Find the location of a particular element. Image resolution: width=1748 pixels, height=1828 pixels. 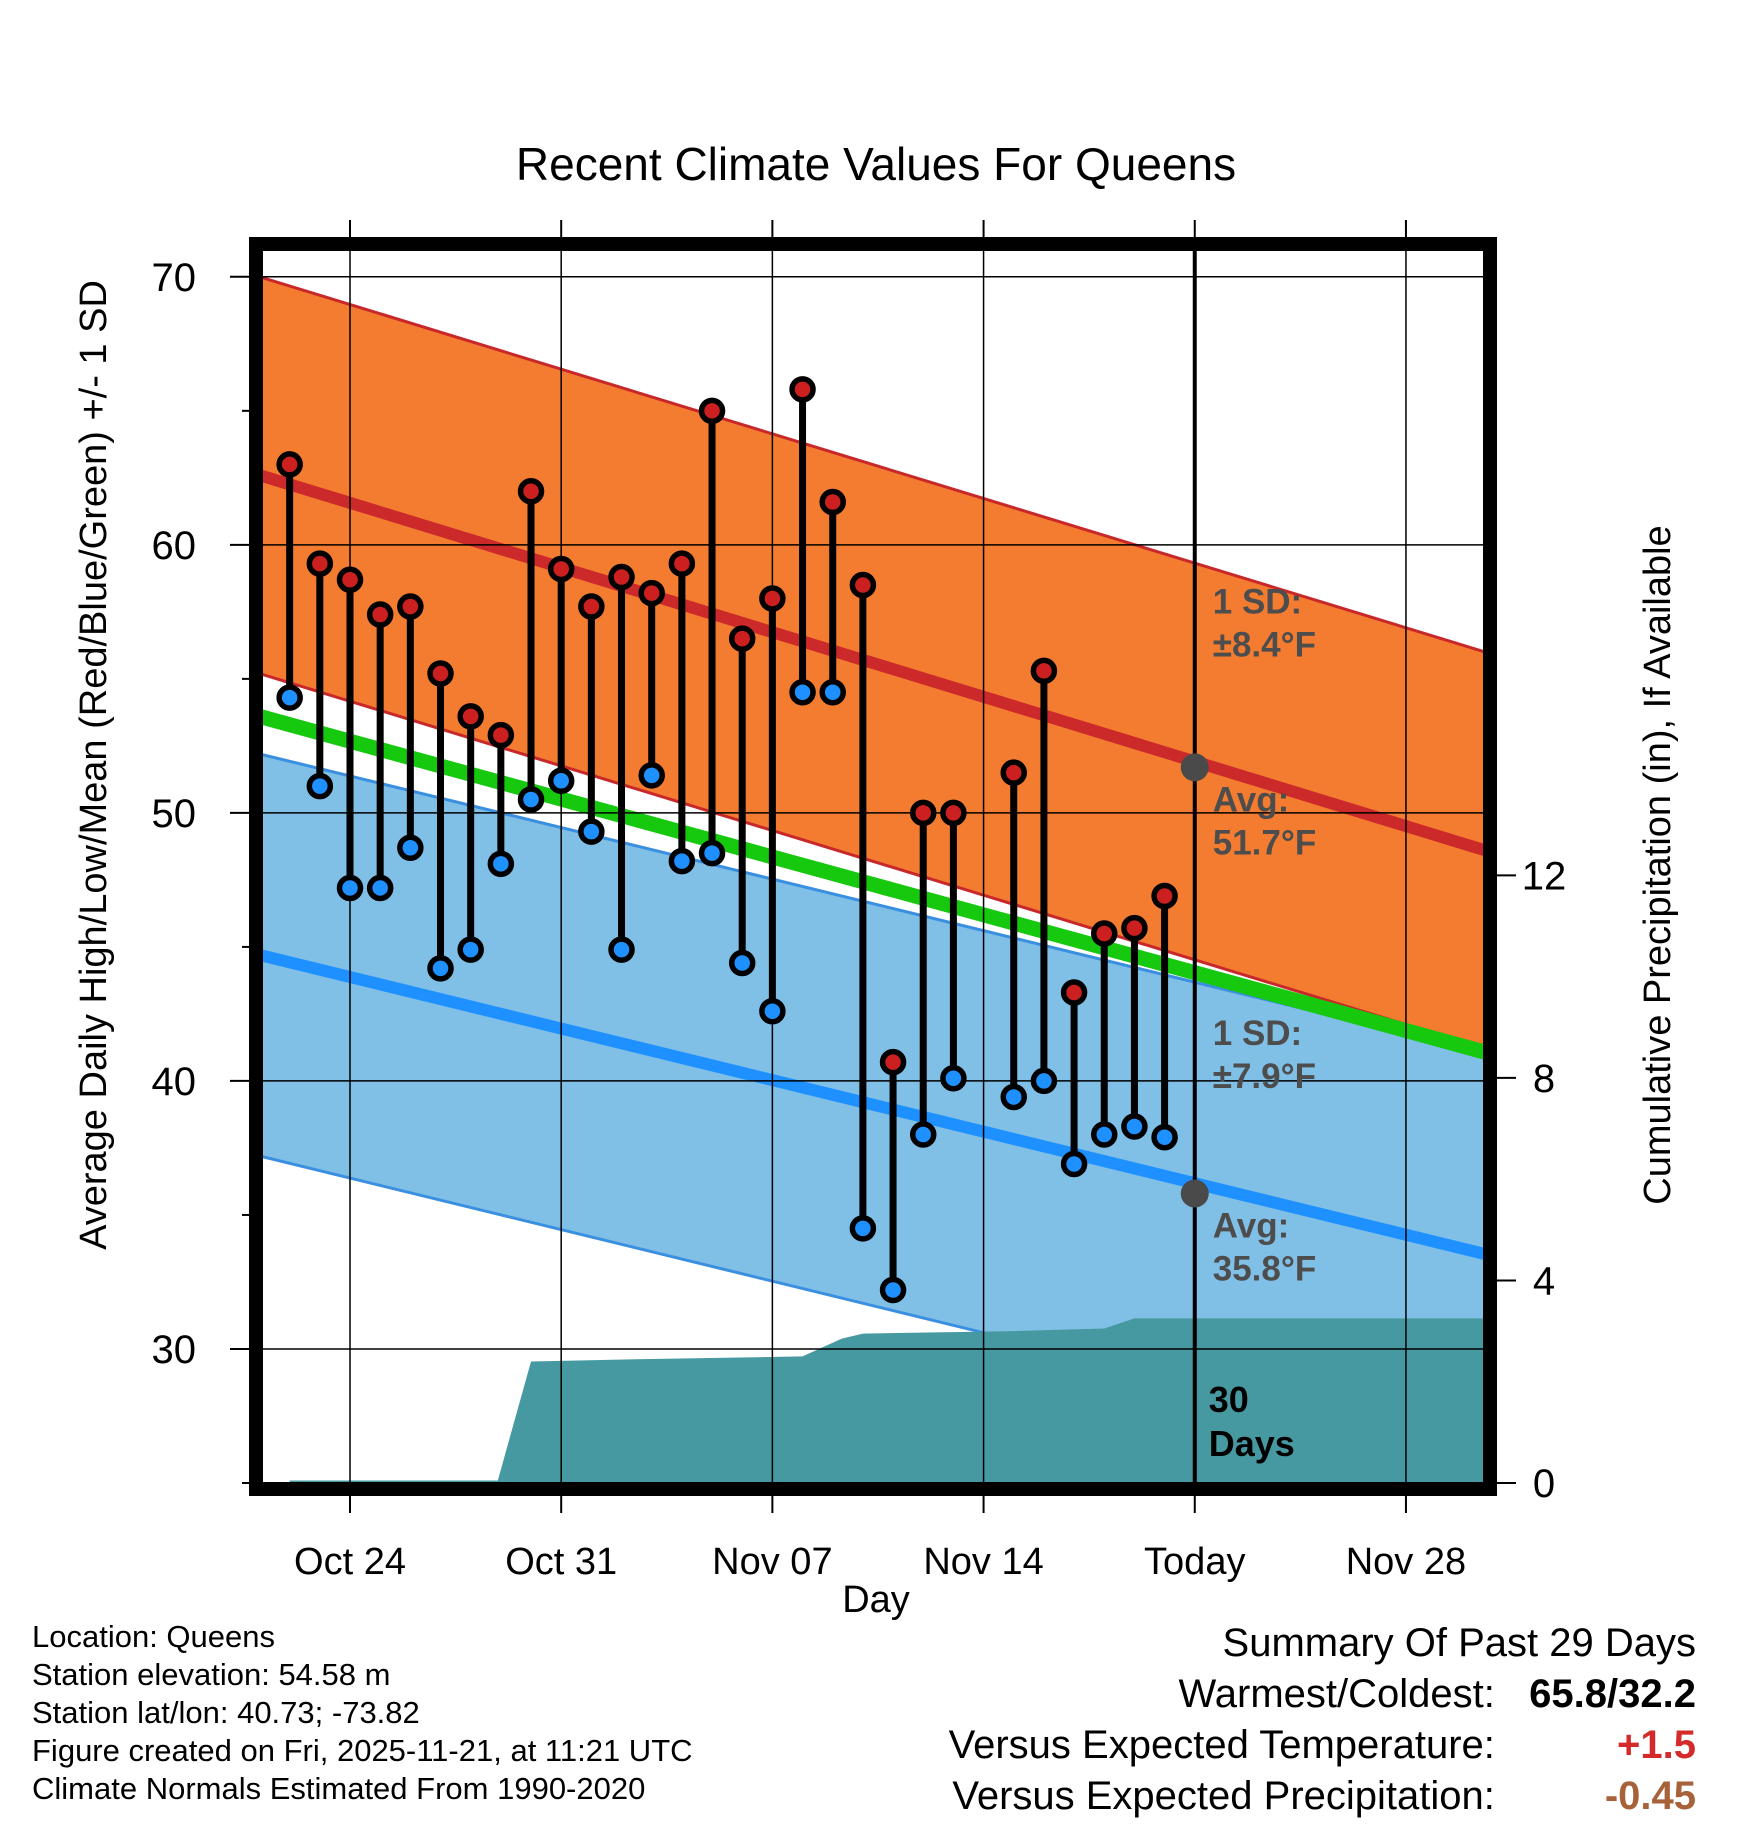

normal-low-line is located at coordinates (873, 1104).